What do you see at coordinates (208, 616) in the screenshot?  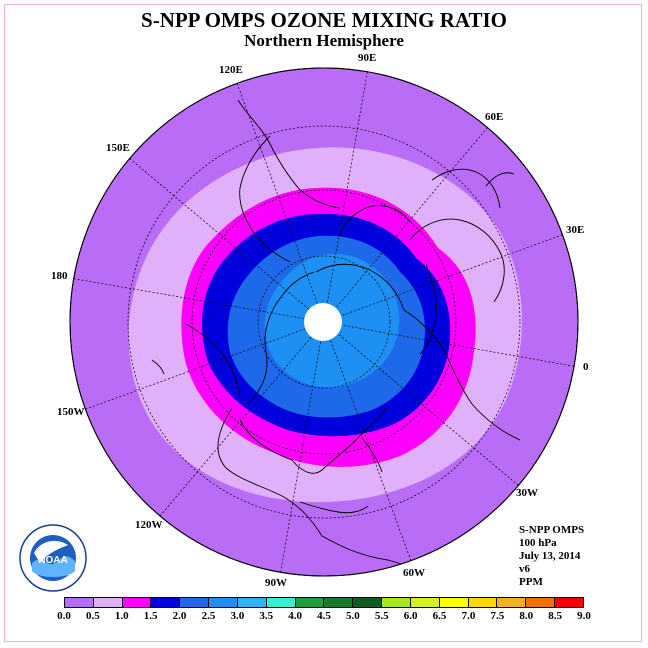 I see `colorbar-tick-label: 2.5` at bounding box center [208, 616].